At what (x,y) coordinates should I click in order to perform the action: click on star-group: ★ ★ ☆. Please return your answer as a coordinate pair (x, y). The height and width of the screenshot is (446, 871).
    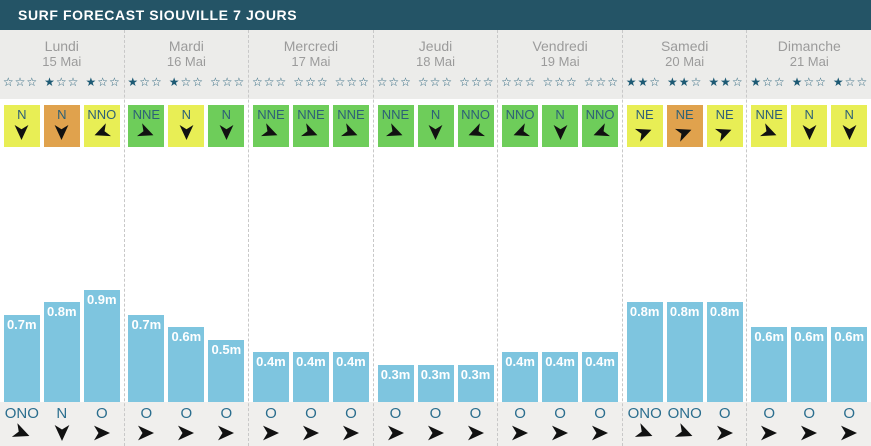
    Looking at the image, I should click on (643, 82).